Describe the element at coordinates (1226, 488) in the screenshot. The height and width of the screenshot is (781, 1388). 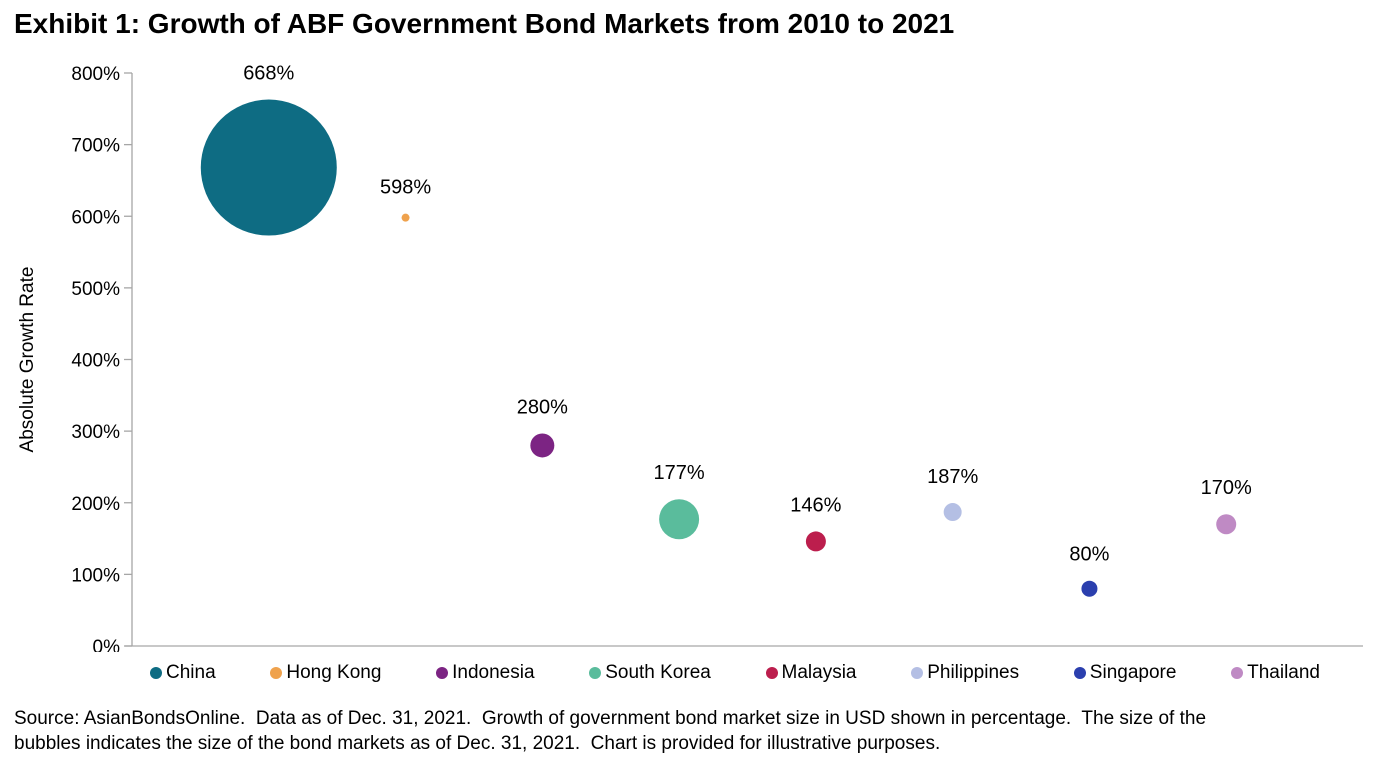
I see `bubble-label-thailand: 170%` at that location.